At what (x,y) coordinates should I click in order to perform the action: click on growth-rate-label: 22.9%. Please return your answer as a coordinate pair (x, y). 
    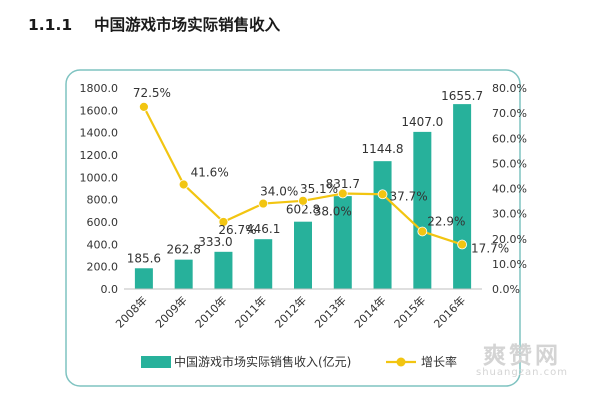
    Looking at the image, I should click on (446, 221).